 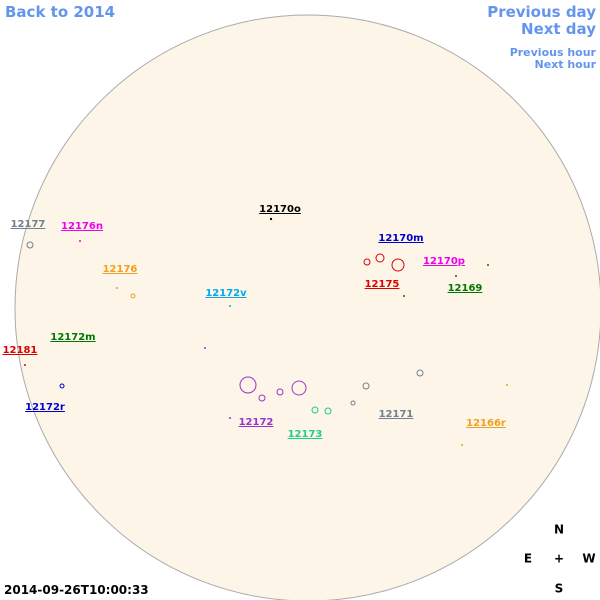 What do you see at coordinates (465, 288) in the screenshot?
I see `region-label: 12169` at bounding box center [465, 288].